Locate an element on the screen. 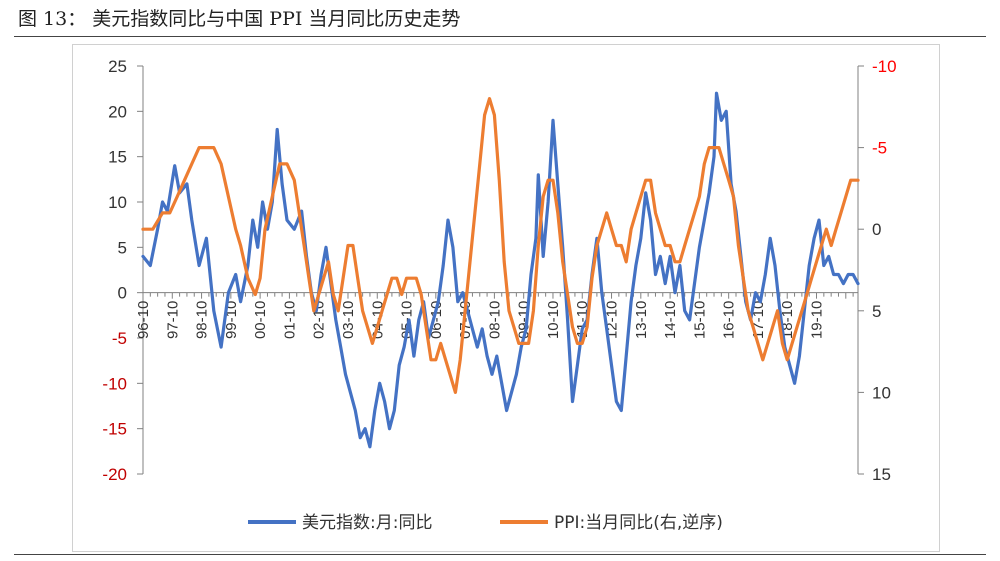 Image resolution: width=1000 pixels, height=561 pixels. y-right-tick-label: -5 is located at coordinates (879, 148).